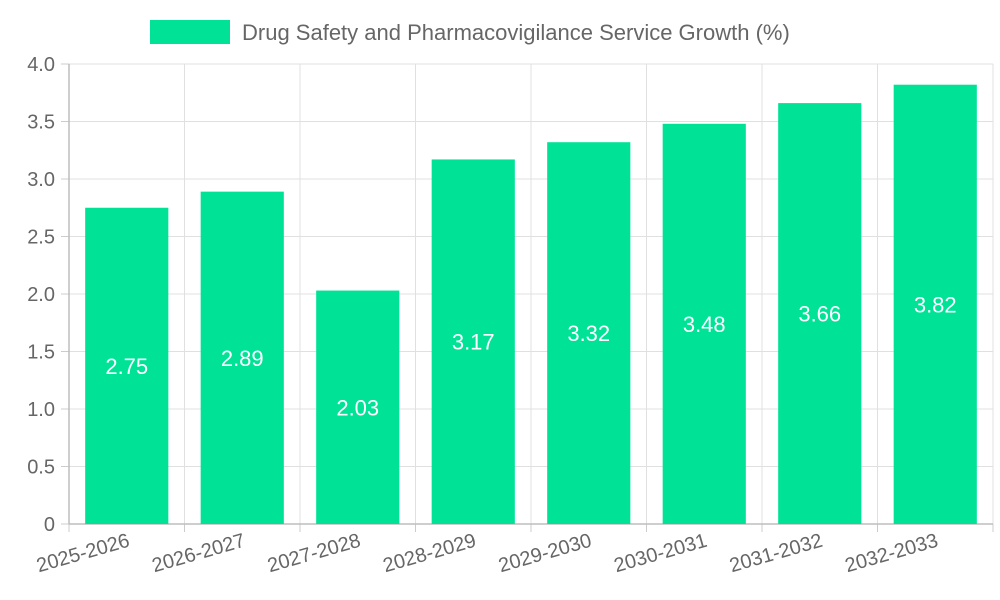 This screenshot has height=600, width=1000. I want to click on bar-value-label: 3.17, so click(473, 342).